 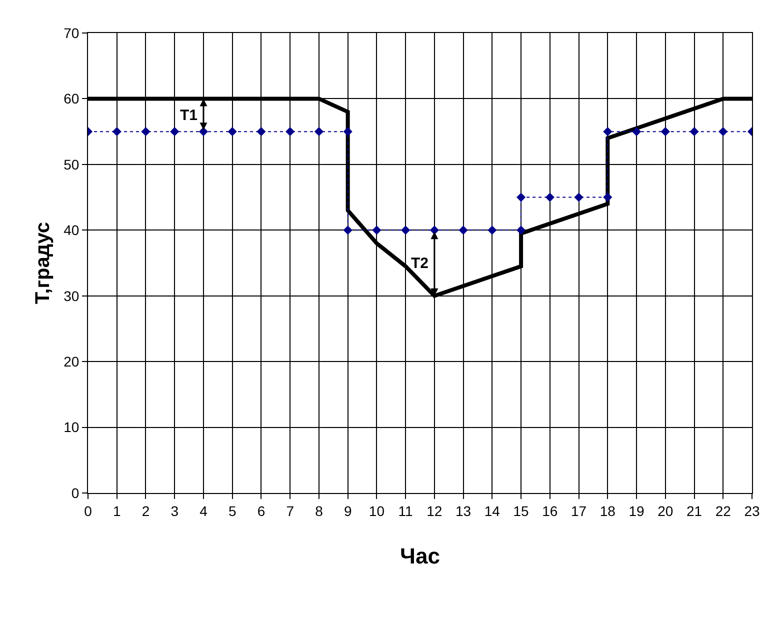 What do you see at coordinates (72, 427) in the screenshot?
I see `y-tick-label: 10` at bounding box center [72, 427].